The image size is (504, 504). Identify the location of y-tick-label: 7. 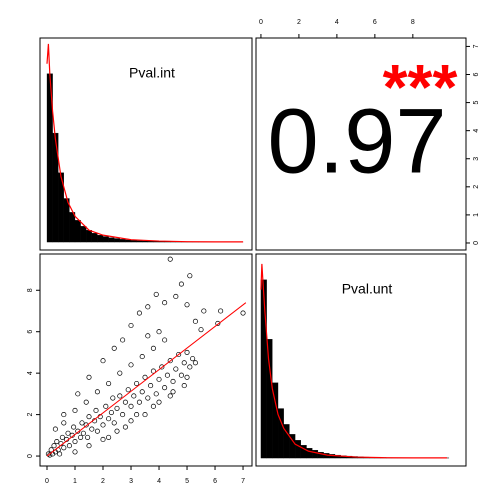
(476, 46).